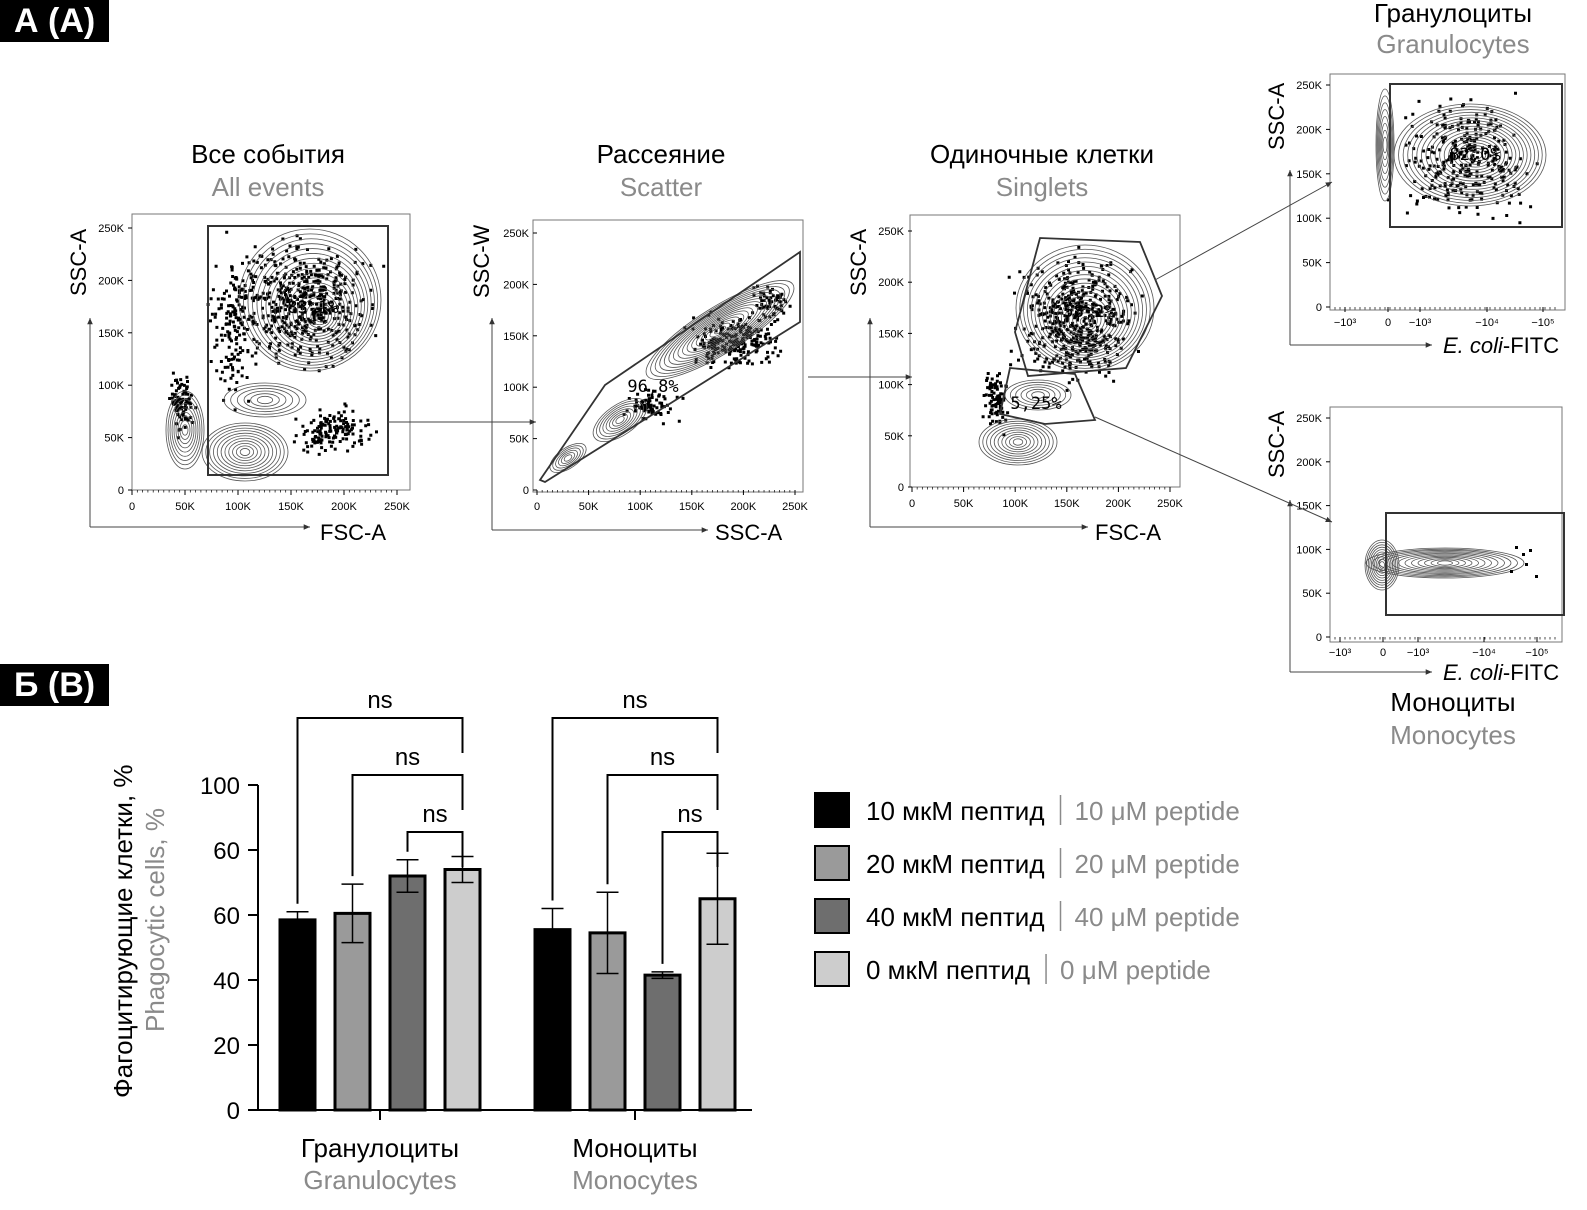  I want to click on gate-all, so click(298, 350).